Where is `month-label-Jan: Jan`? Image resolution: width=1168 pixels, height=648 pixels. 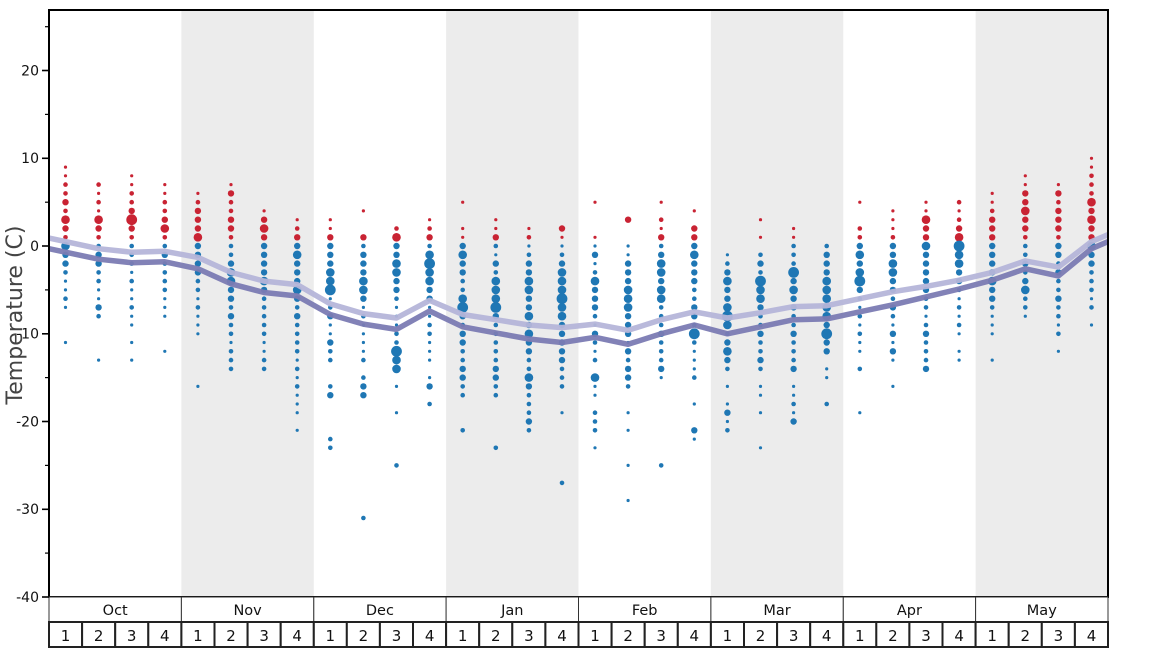 month-label-Jan: Jan is located at coordinates (511, 611).